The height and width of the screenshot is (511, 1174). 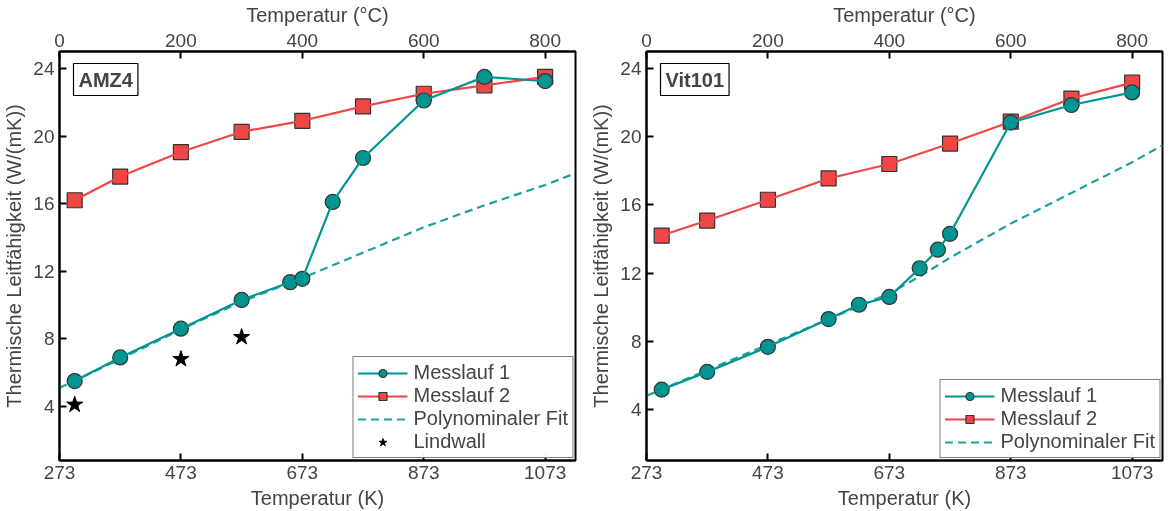 I want to click on annotation: AMZ4, so click(x=106, y=79).